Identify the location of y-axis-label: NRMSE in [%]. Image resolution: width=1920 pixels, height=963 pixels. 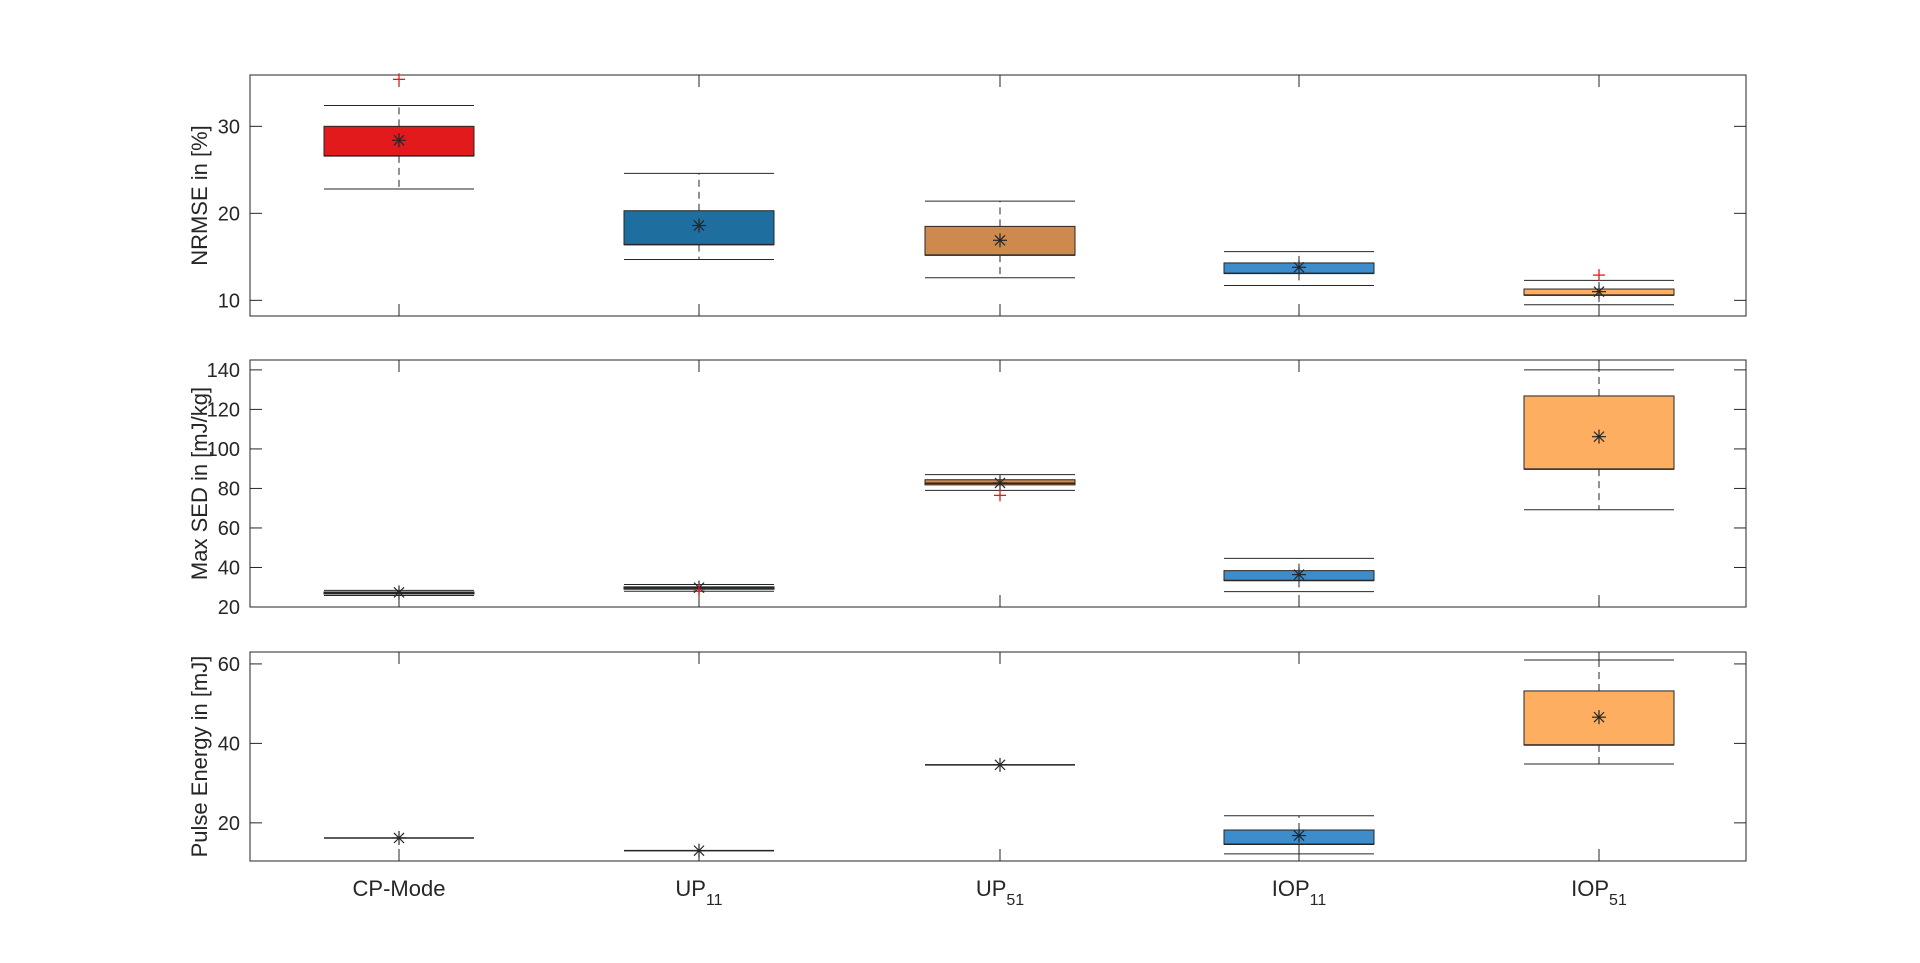
(199, 195).